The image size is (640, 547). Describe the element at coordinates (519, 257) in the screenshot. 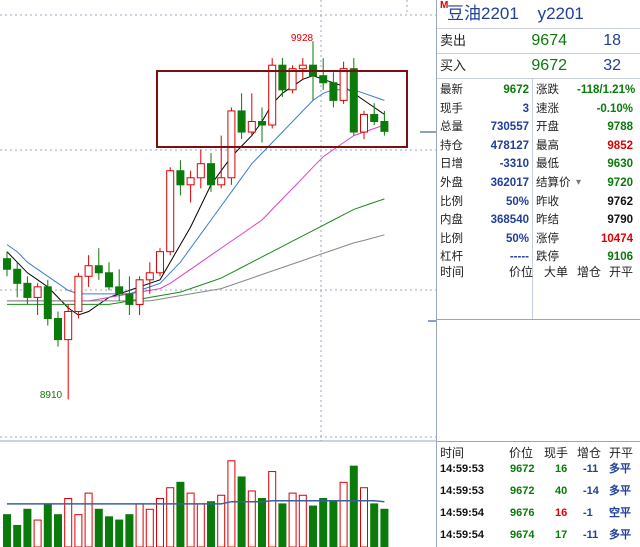

I see `quote-left-value: -----` at that location.